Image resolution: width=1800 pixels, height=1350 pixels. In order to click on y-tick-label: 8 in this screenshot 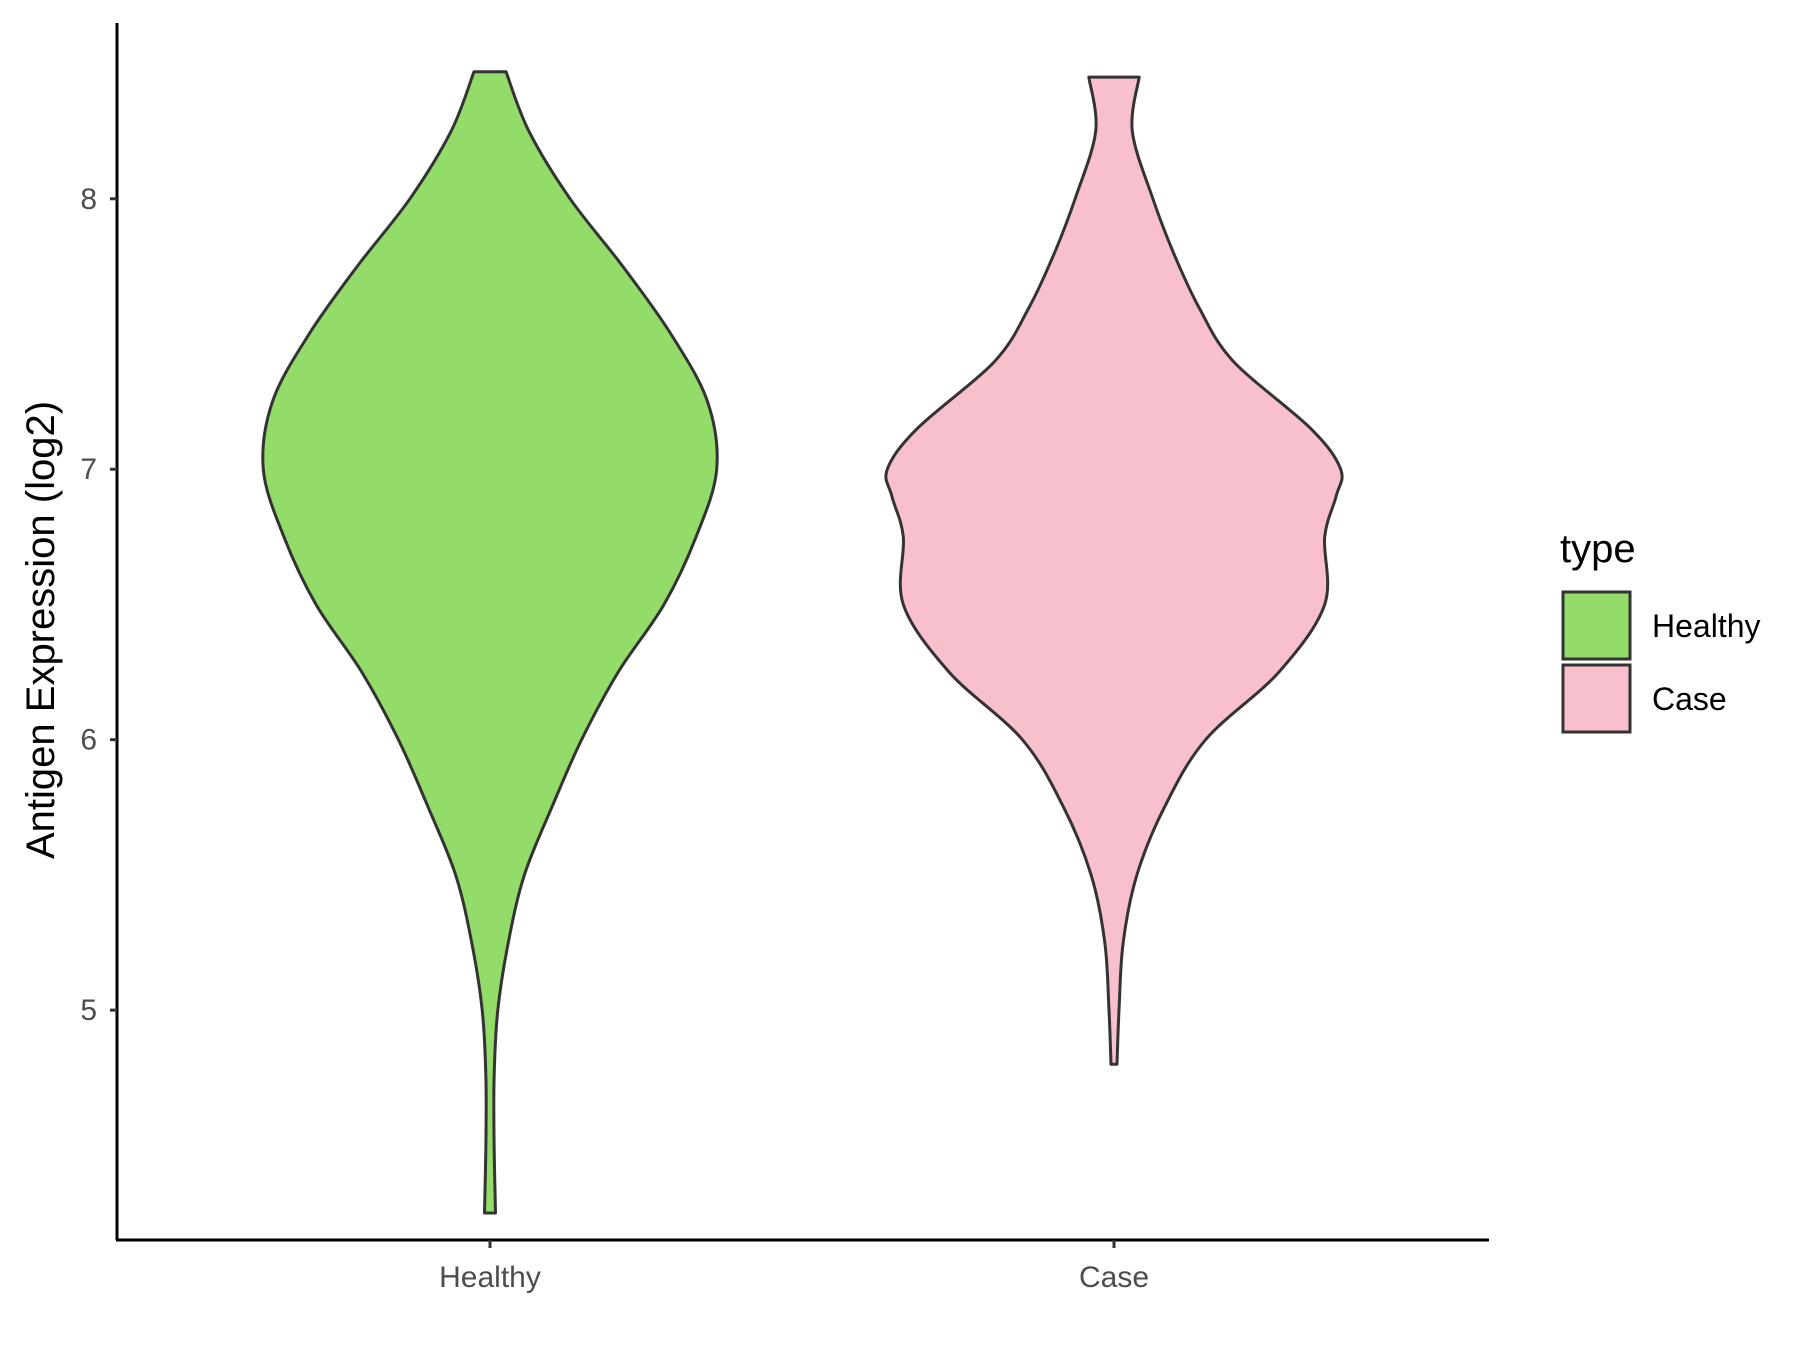, I will do `click(88, 199)`.